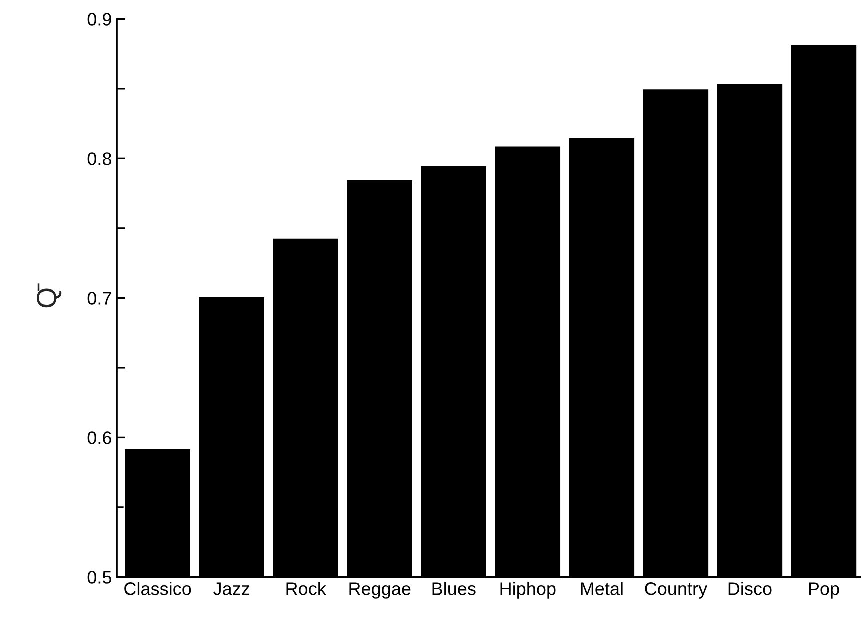 The height and width of the screenshot is (618, 861). I want to click on y-tick-label: 0.5, so click(100, 577).